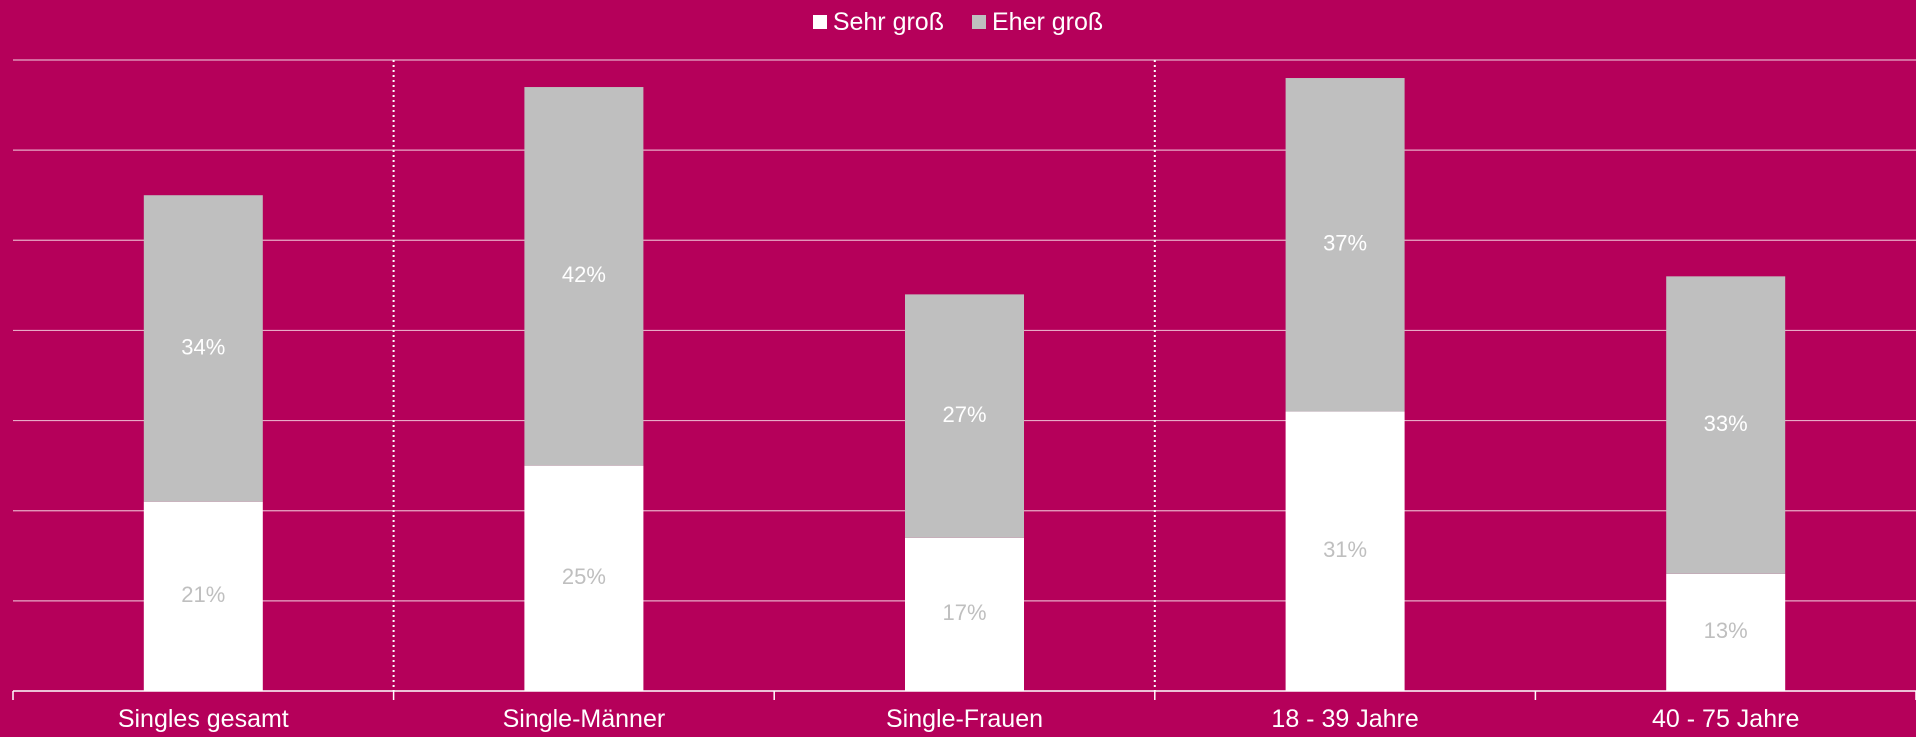 This screenshot has width=1916, height=737. What do you see at coordinates (1725, 719) in the screenshot?
I see `x-tick-label: 40 - 75 Jahre` at bounding box center [1725, 719].